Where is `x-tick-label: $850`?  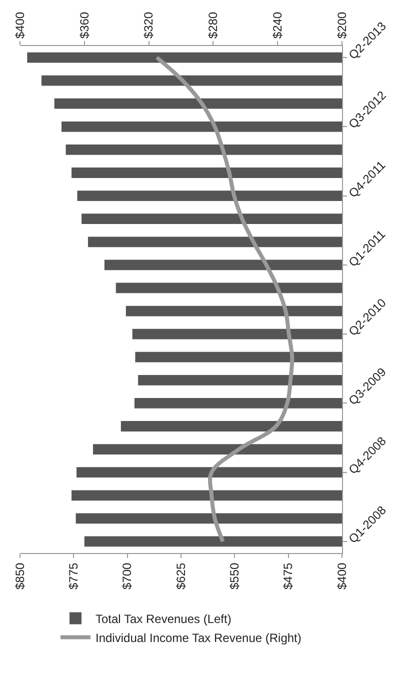 x-tick-label: $850 is located at coordinates (19, 576).